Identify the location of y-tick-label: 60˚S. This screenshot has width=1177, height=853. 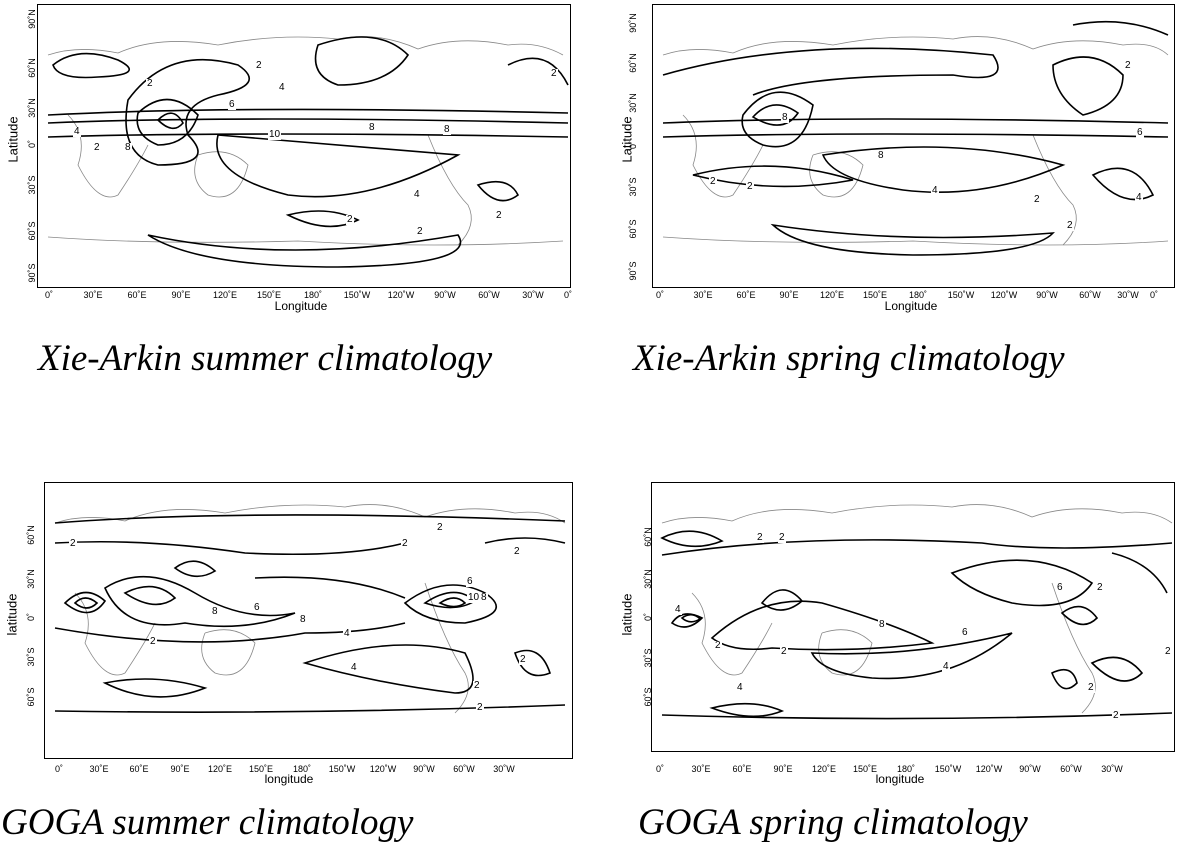
(32, 231).